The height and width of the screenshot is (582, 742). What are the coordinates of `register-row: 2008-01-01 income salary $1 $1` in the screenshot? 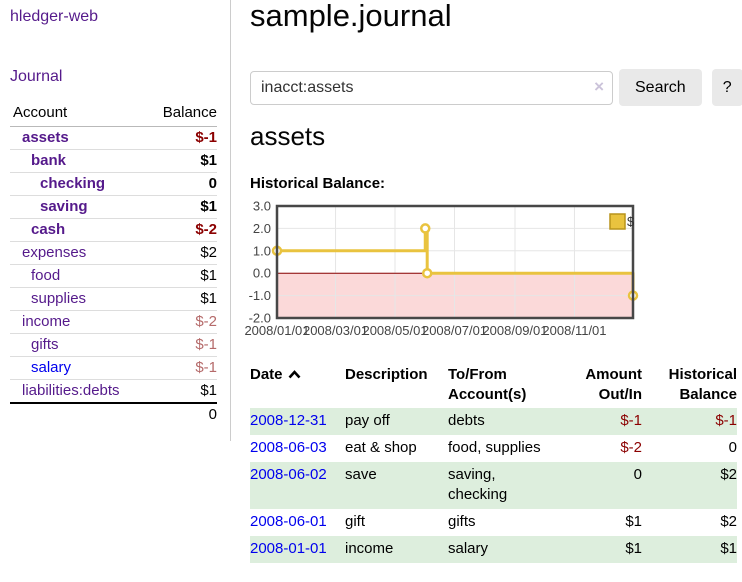 It's located at (493, 549).